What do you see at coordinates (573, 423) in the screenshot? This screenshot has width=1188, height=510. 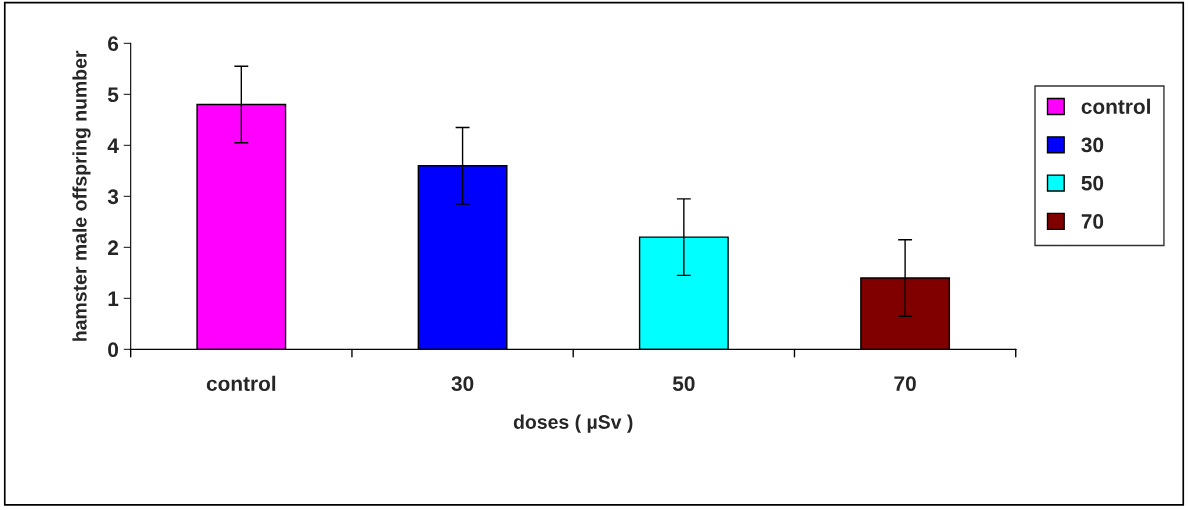 I see `x-axis-title: doses ( µSv )` at bounding box center [573, 423].